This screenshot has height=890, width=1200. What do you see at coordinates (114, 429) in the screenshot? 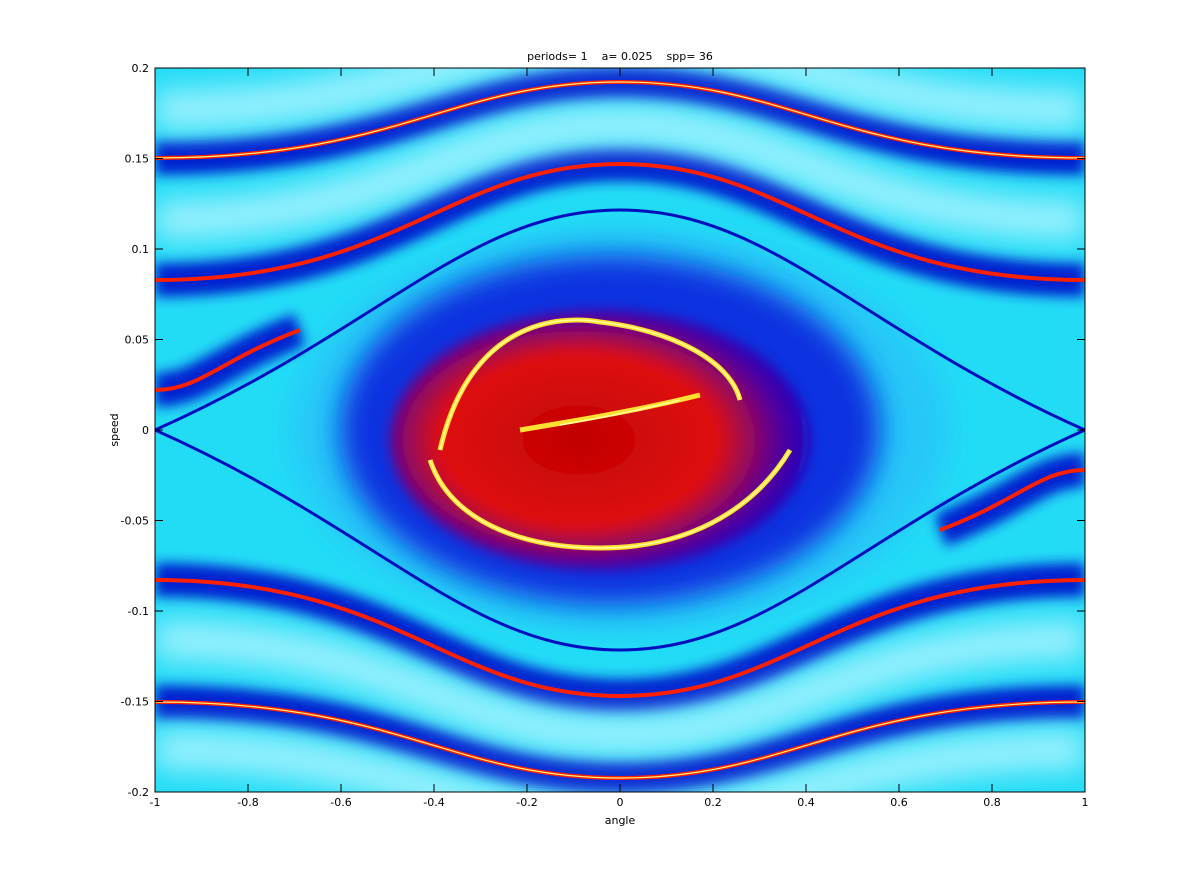
I see `y-axis-label: speed` at bounding box center [114, 429].